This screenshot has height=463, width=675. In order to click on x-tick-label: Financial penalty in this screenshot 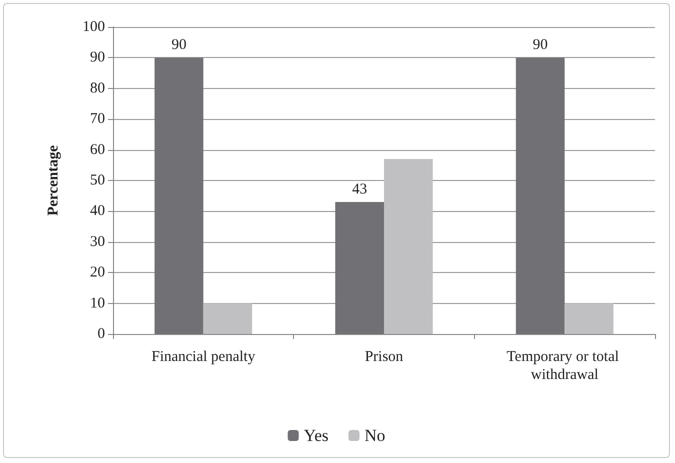, I will do `click(203, 357)`.